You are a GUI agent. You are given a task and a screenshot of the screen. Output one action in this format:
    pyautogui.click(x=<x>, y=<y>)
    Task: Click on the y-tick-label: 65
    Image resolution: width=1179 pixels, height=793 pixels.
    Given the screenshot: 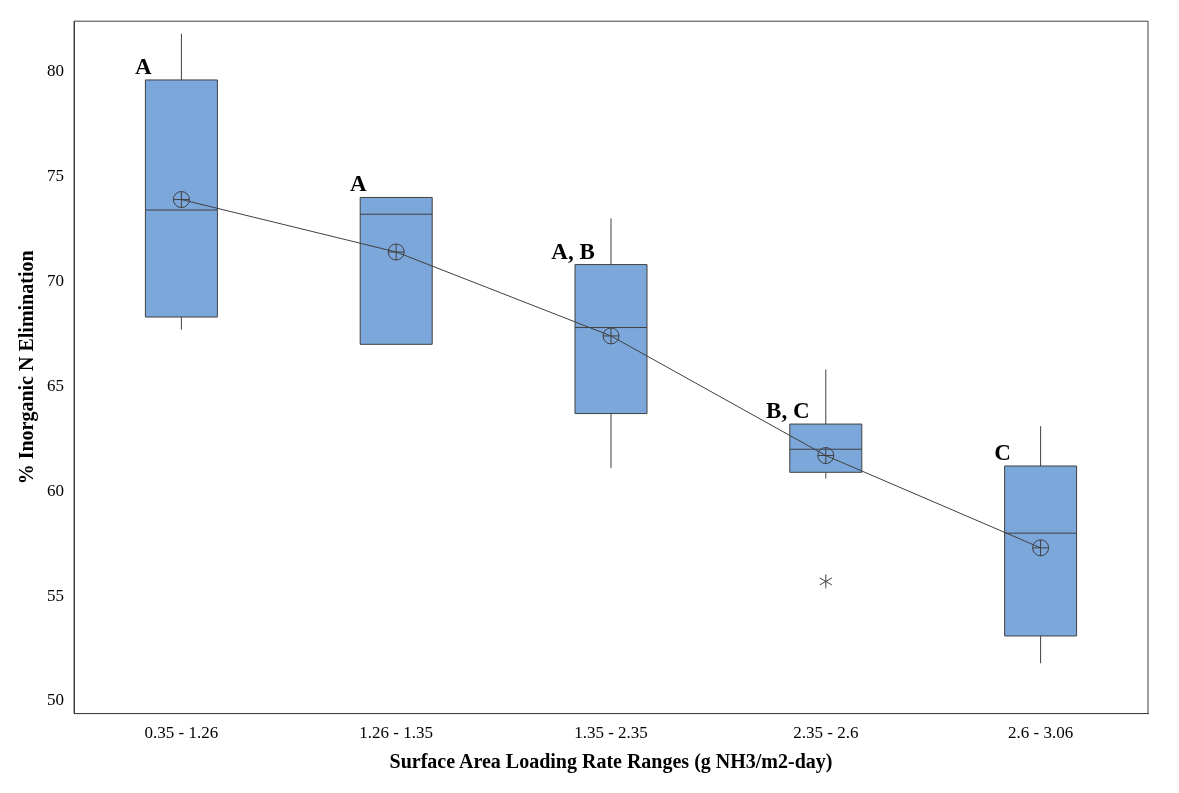 What is the action you would take?
    pyautogui.click(x=55, y=385)
    